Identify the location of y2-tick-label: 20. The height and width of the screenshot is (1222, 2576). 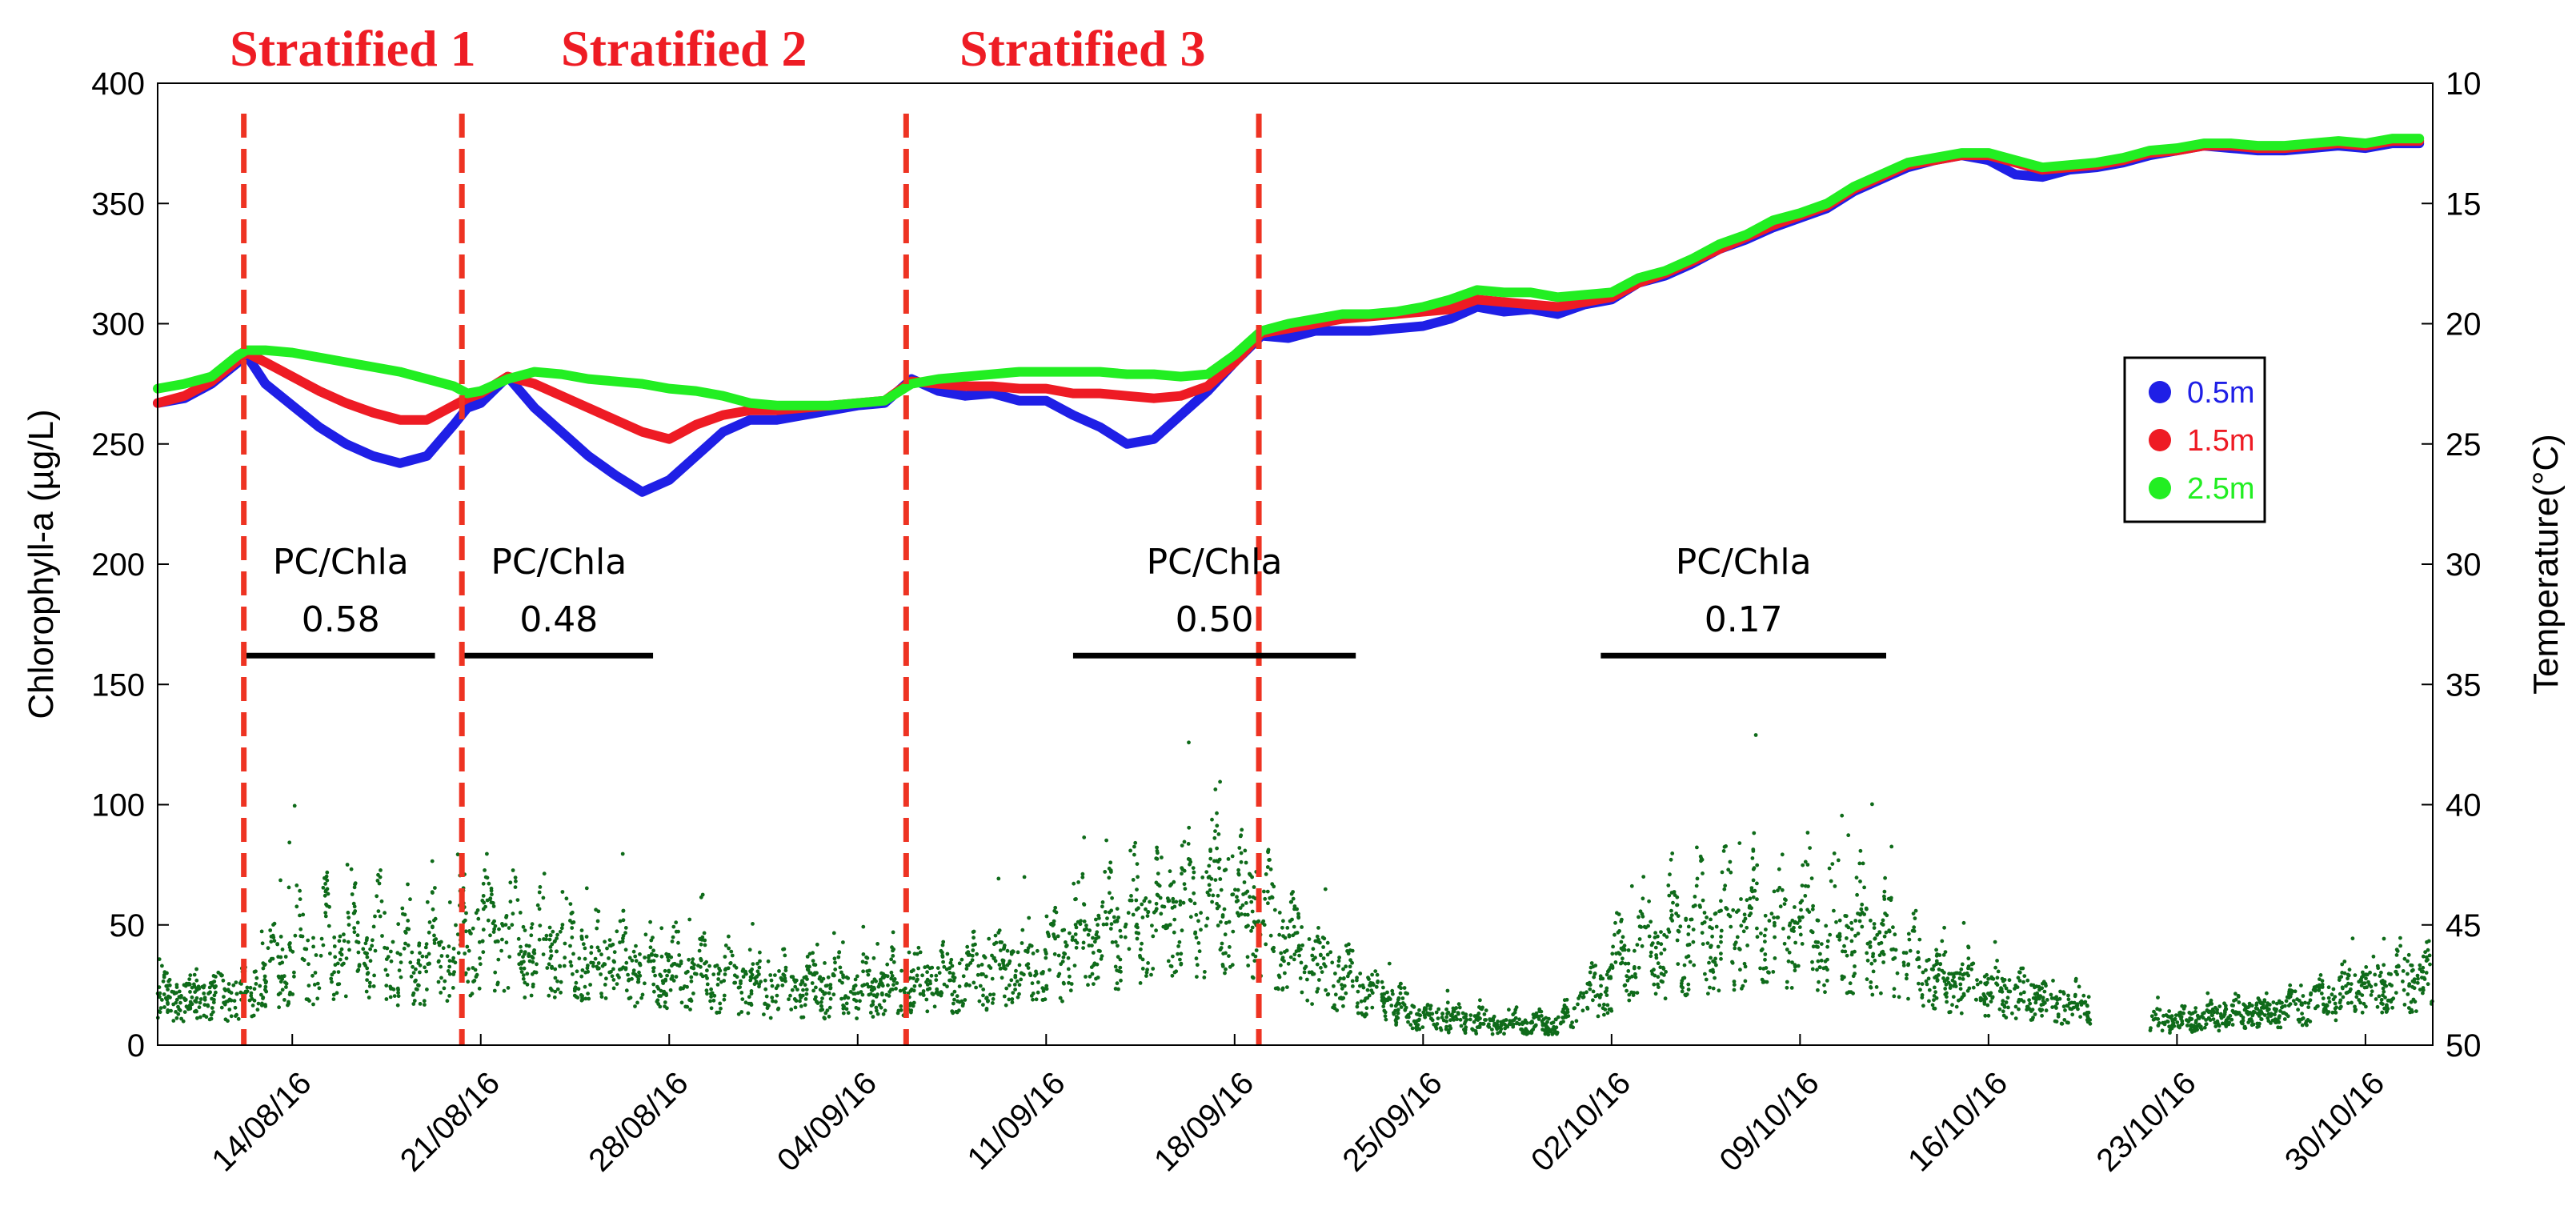
(2464, 325).